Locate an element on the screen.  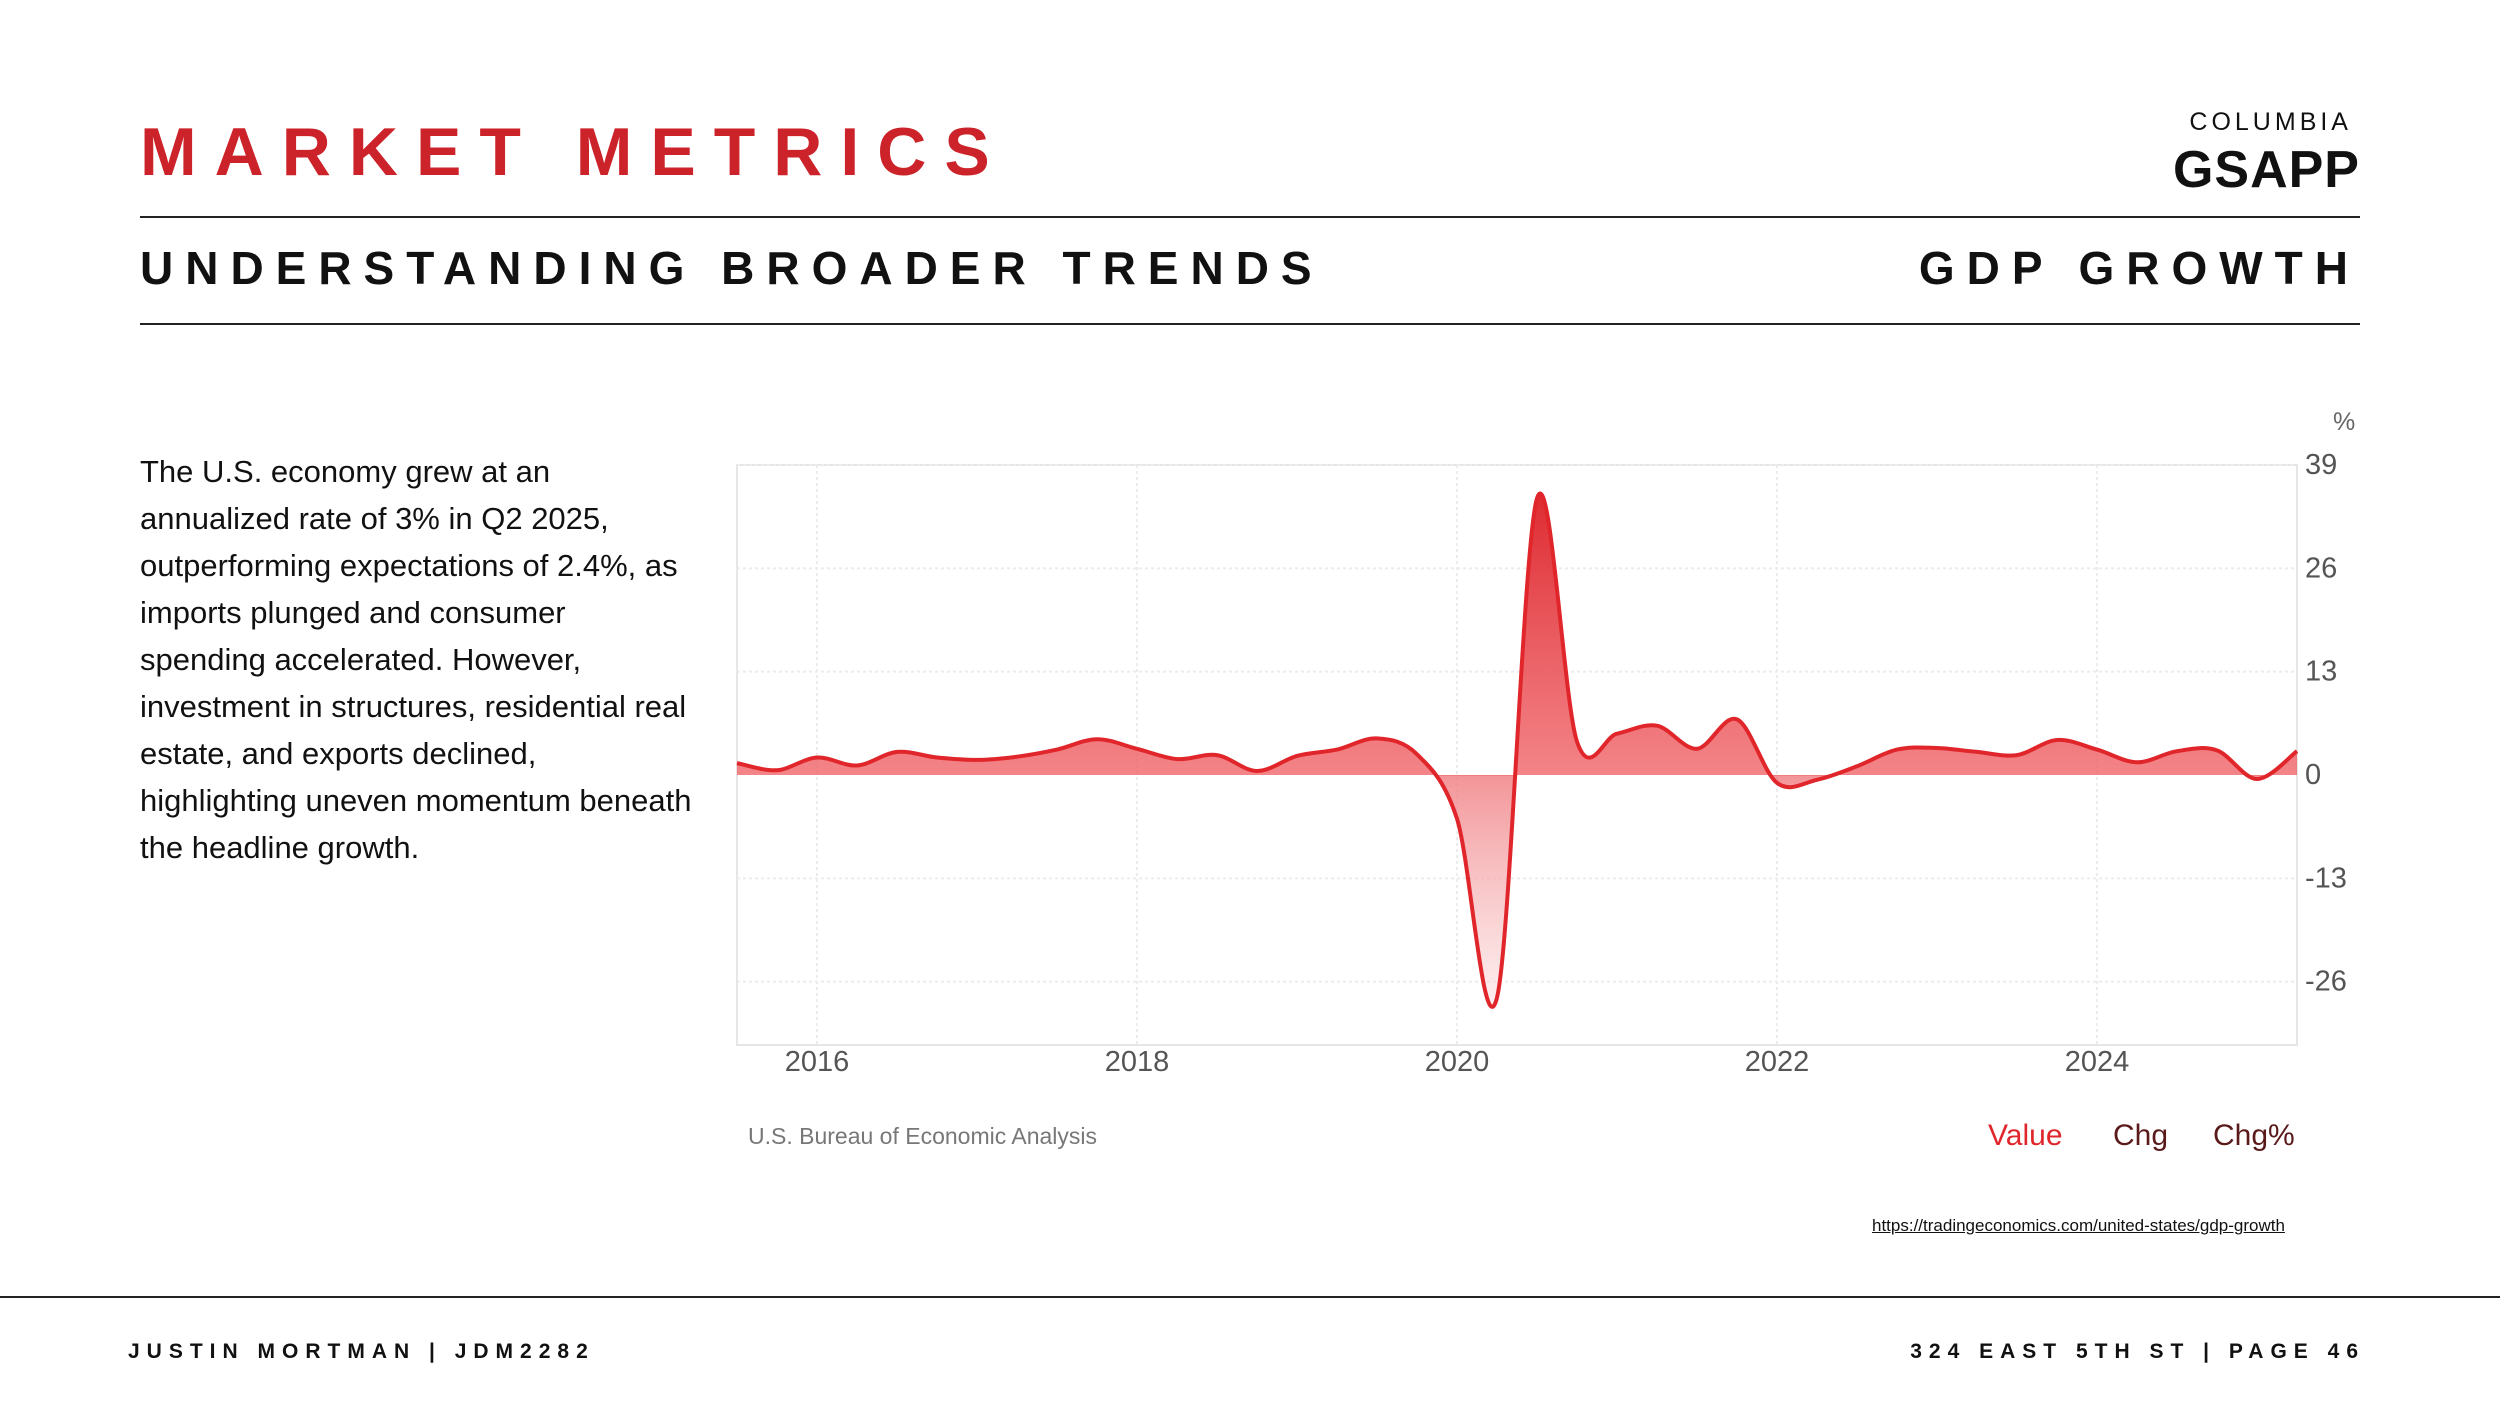
page-title: MARKET METRICS is located at coordinates (574, 152).